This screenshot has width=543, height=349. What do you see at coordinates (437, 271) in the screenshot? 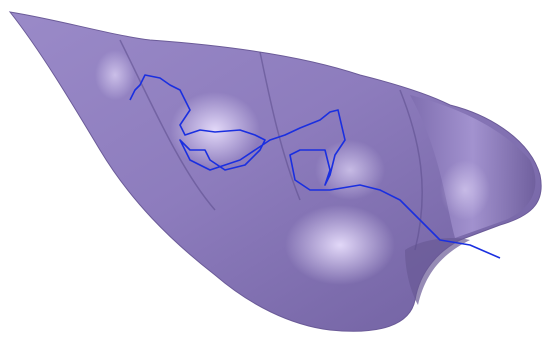
I see `shell-lower-fold` at bounding box center [437, 271].